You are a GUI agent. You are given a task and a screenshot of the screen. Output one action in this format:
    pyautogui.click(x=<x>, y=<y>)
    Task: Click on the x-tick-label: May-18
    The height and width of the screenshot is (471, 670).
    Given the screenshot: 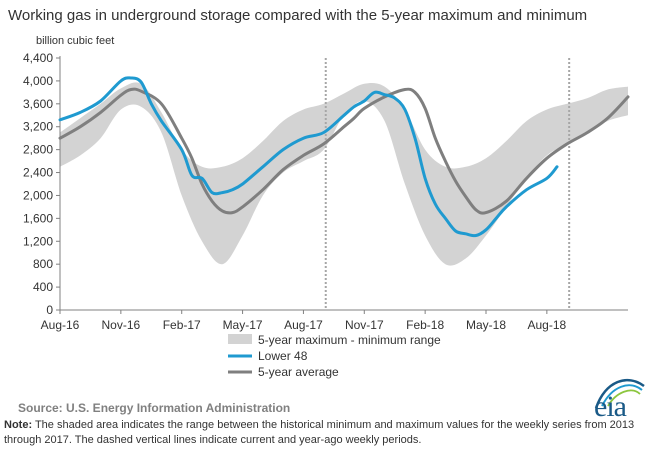 What is the action you would take?
    pyautogui.click(x=486, y=325)
    